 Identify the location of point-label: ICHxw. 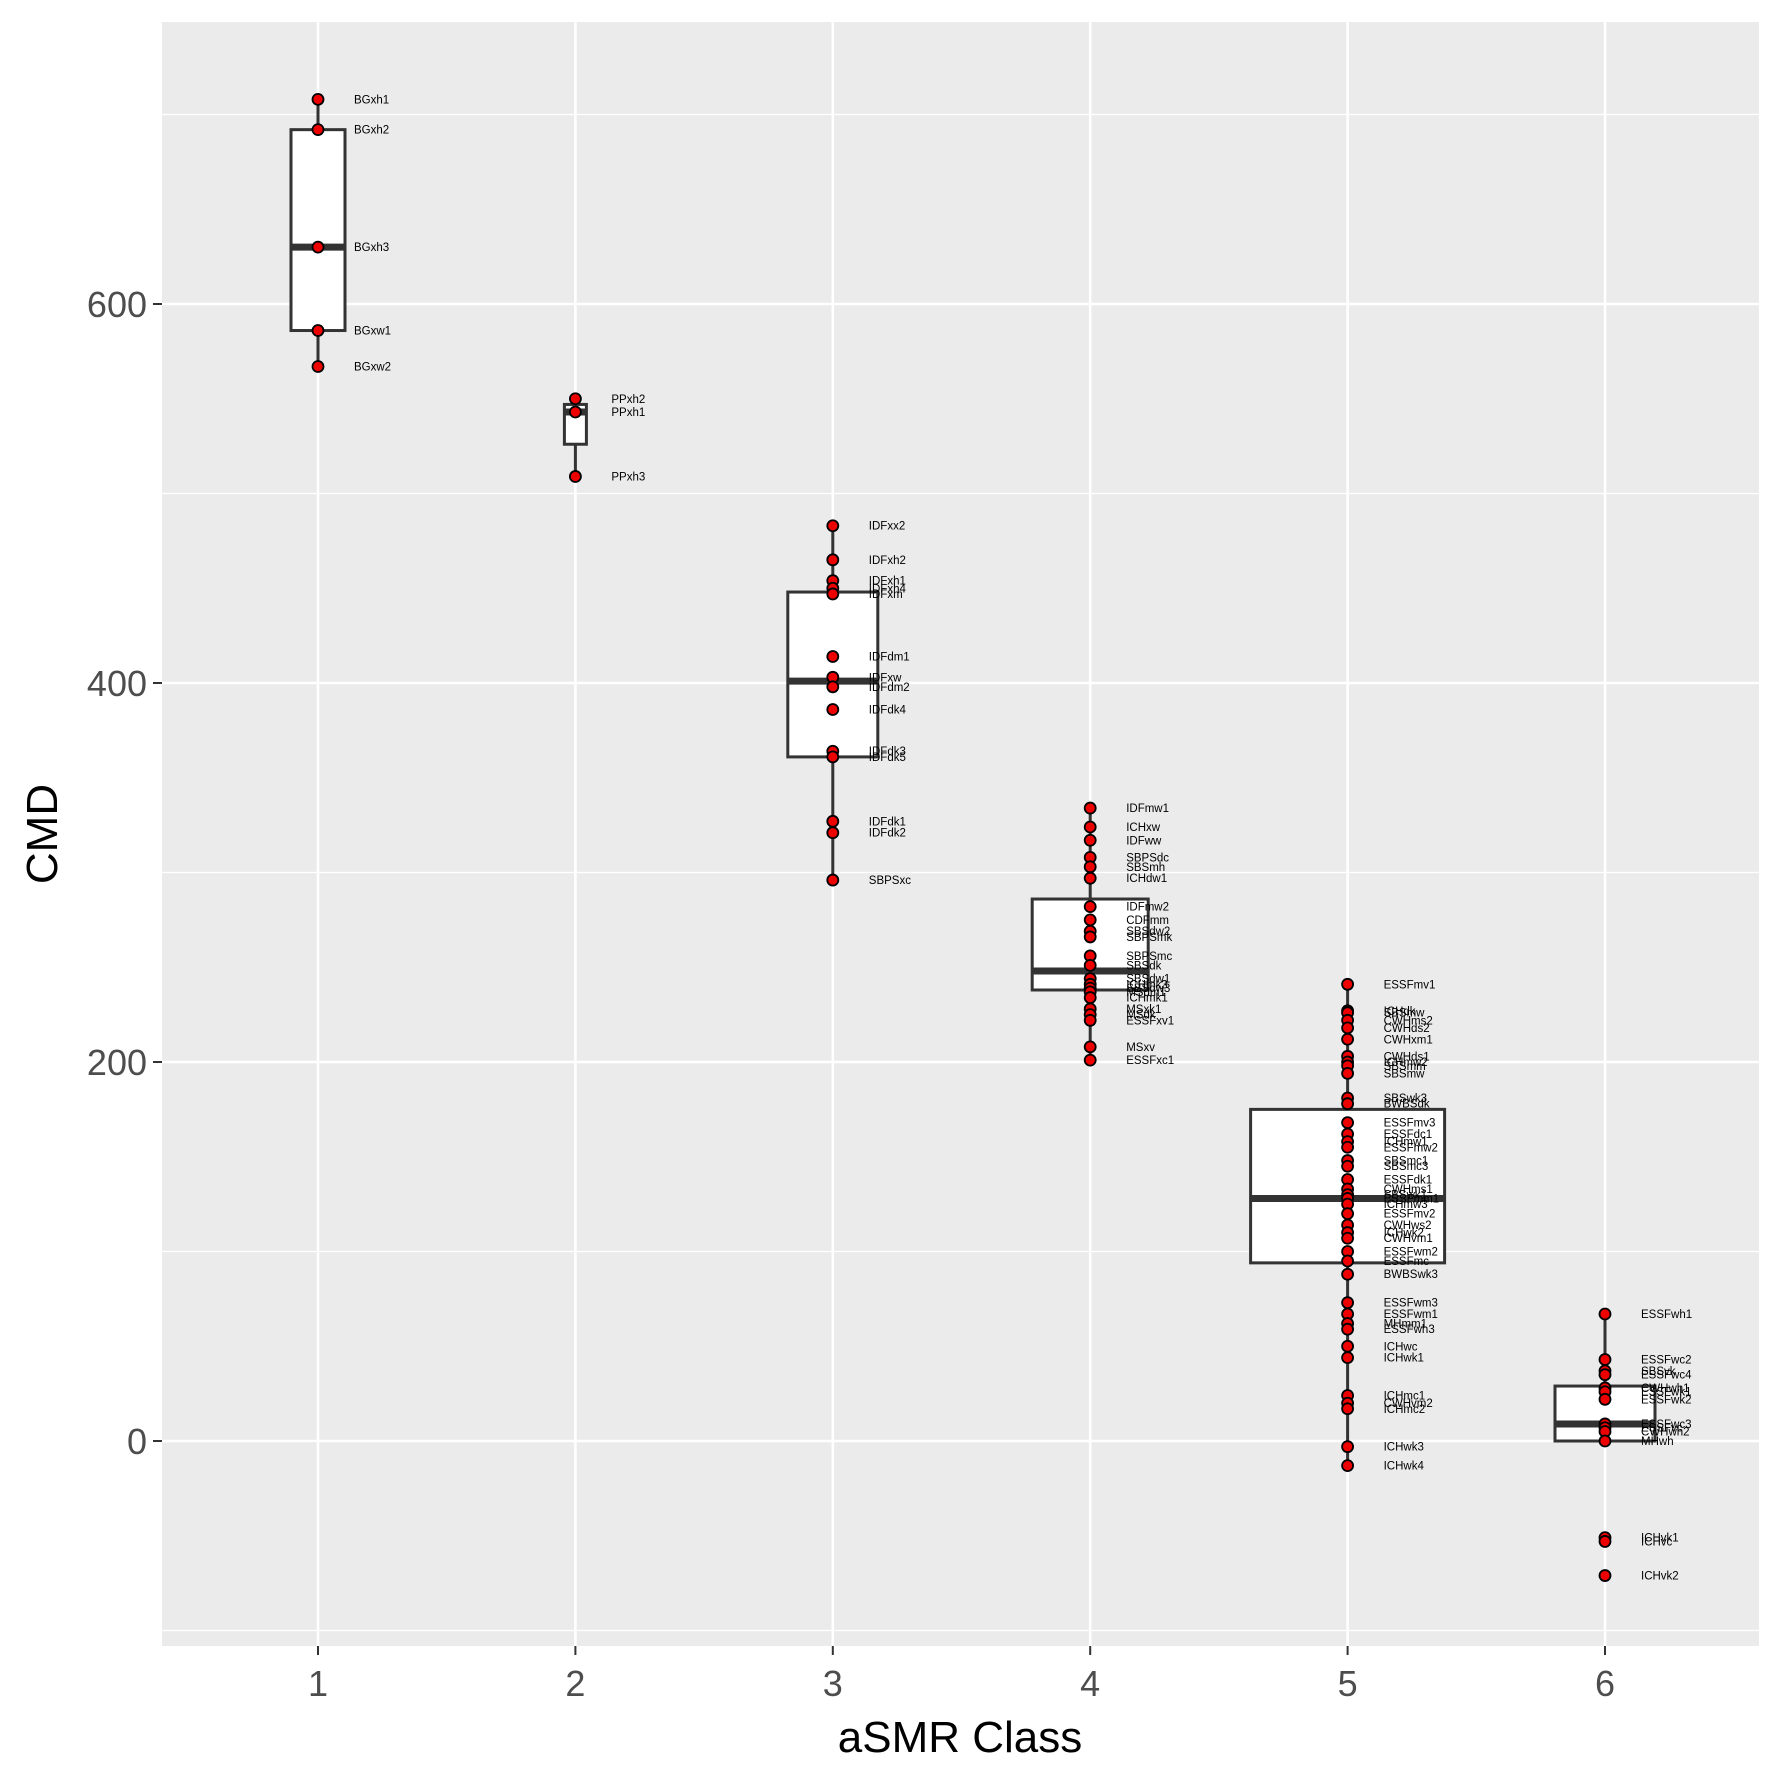
(1143, 828).